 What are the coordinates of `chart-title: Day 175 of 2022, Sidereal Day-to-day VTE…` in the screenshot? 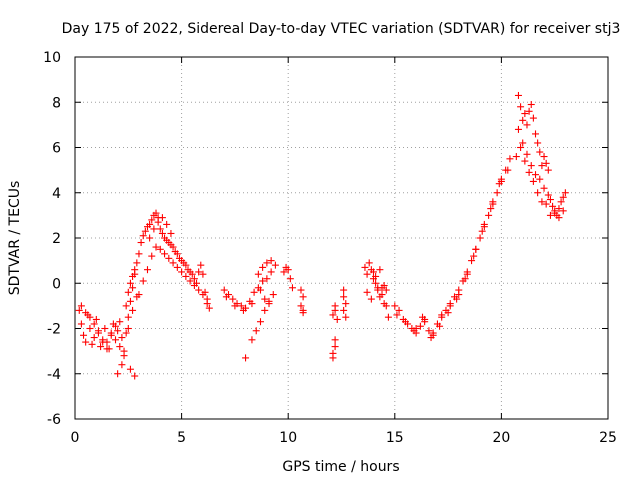 It's located at (341, 29).